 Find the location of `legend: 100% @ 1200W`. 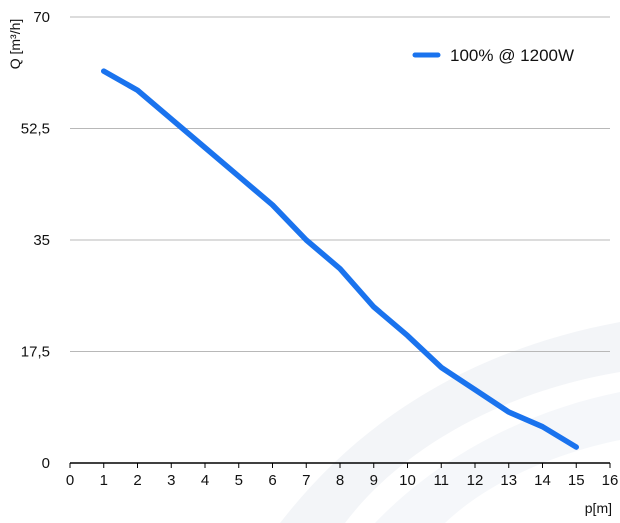

legend: 100% @ 1200W is located at coordinates (493, 55).